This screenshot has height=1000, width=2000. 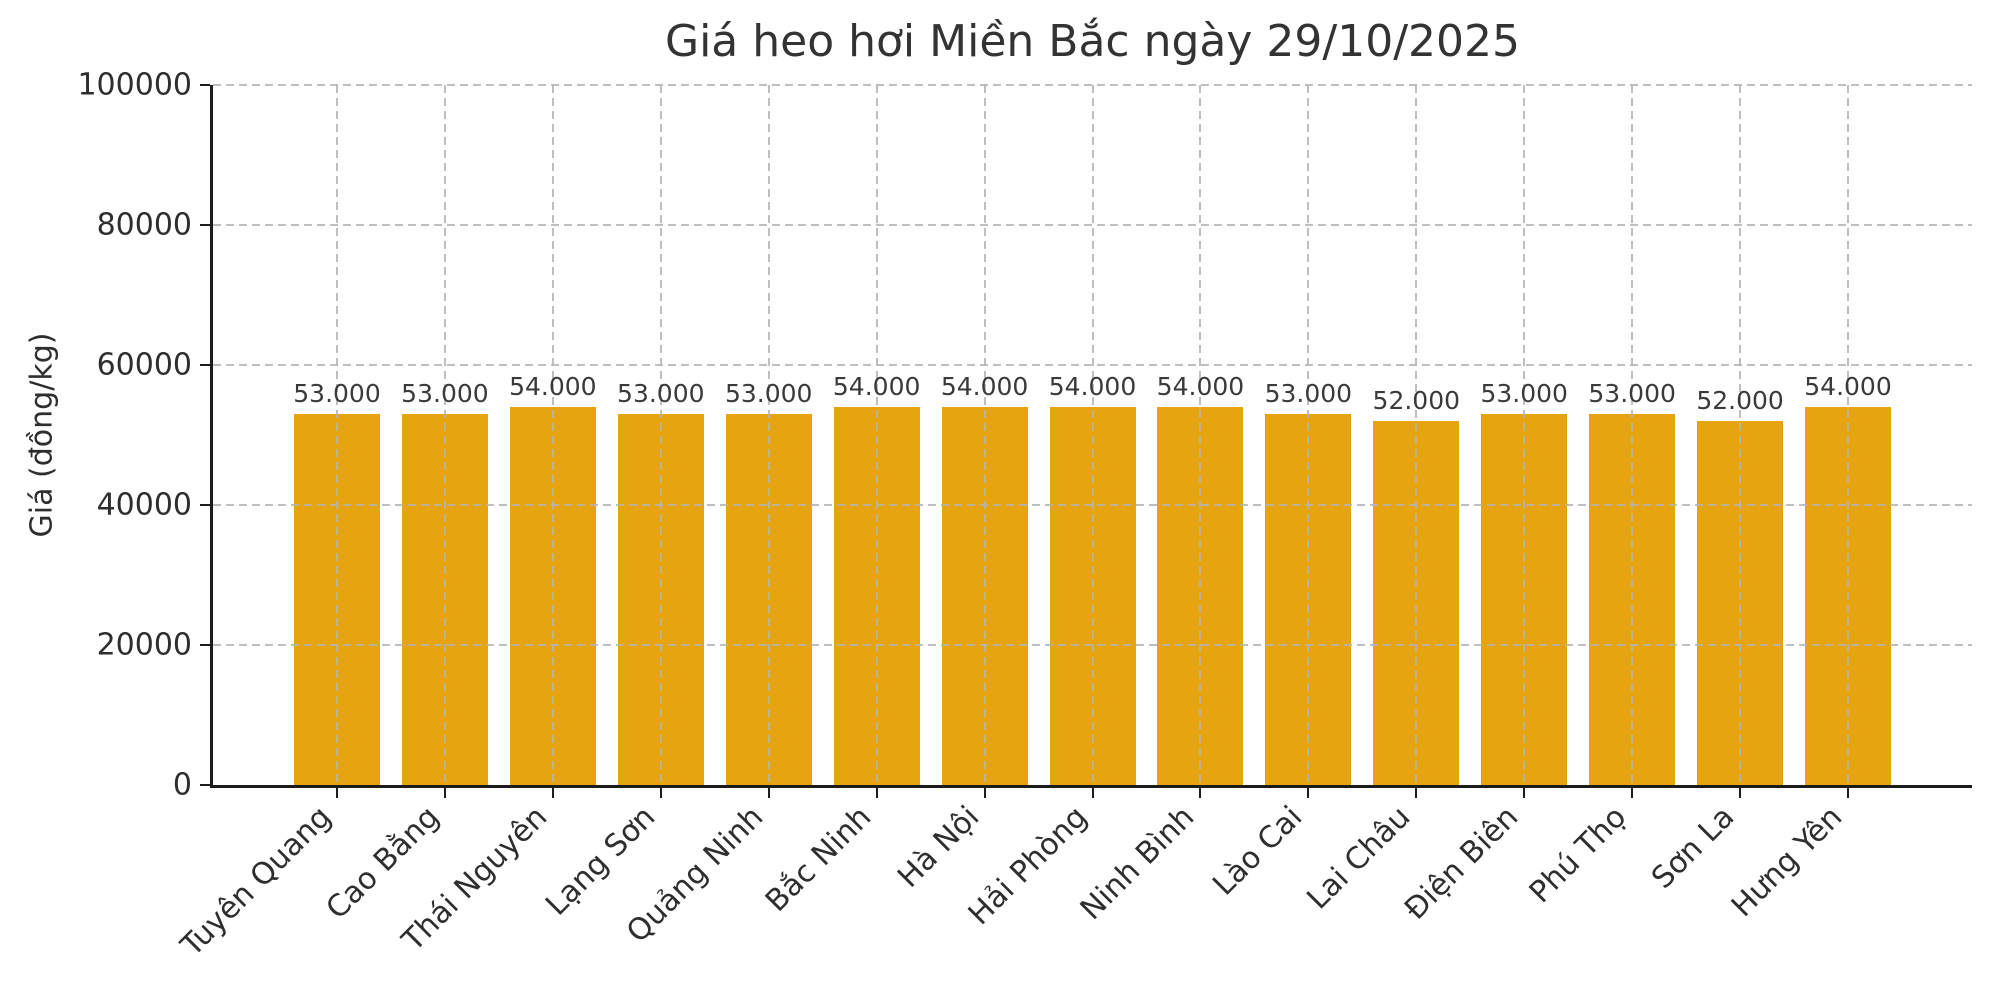 I want to click on x-tick-label: Bắc Ninh, so click(x=818, y=859).